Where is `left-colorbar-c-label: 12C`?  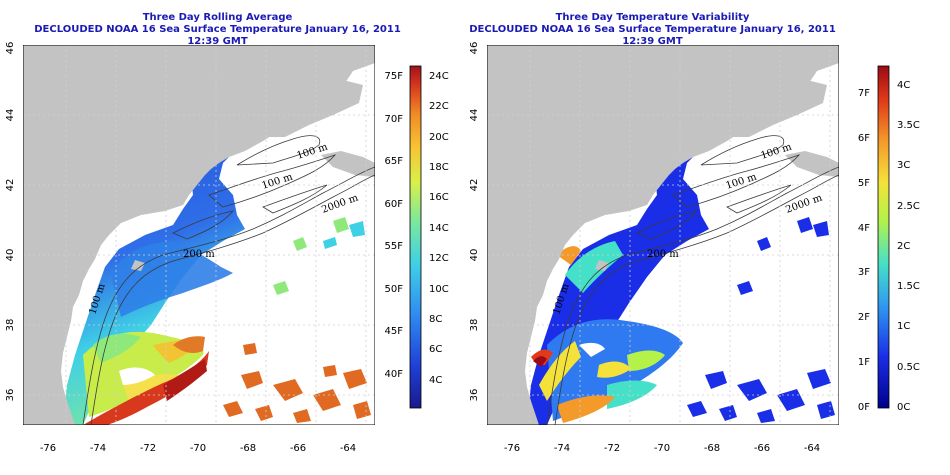
left-colorbar-c-label: 12C is located at coordinates (439, 258).